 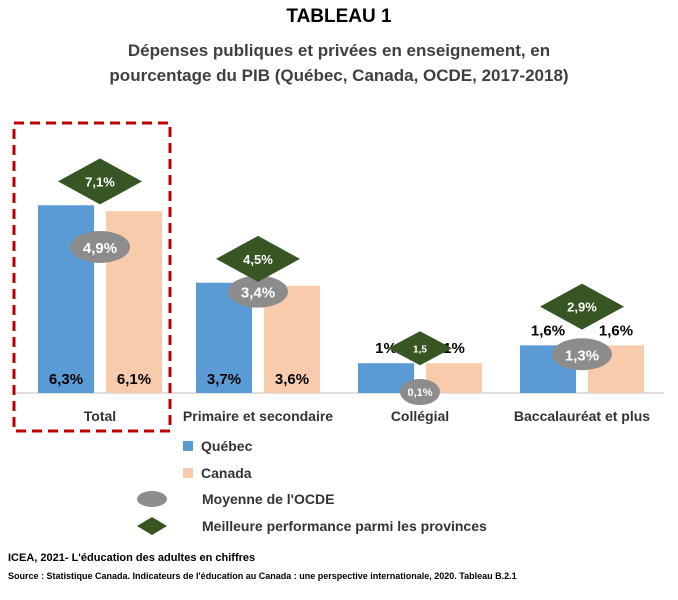 What do you see at coordinates (224, 379) in the screenshot?
I see `bar-label-quebec-1: 3,7%` at bounding box center [224, 379].